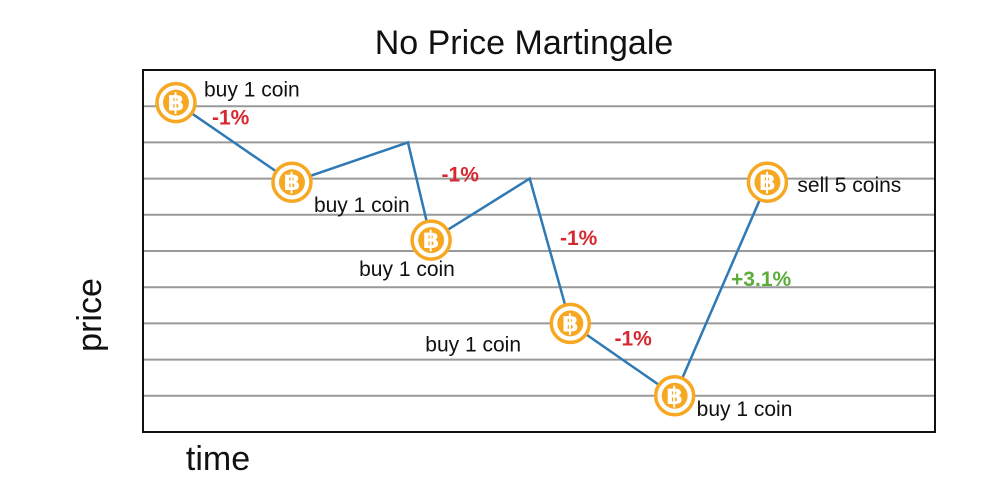 The image size is (1000, 500). Describe the element at coordinates (849, 185) in the screenshot. I see `coin-action-label: sell 5 coins` at that location.